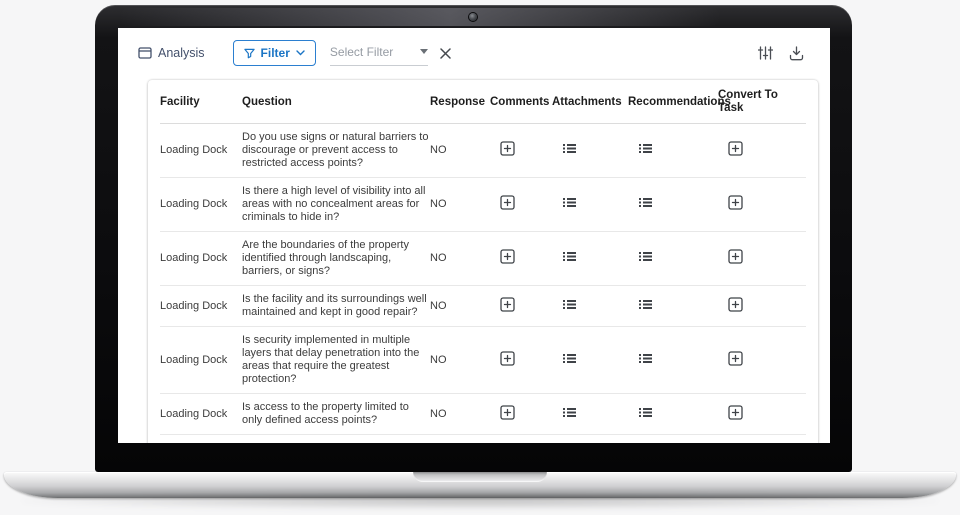 Image resolution: width=960 pixels, height=515 pixels. What do you see at coordinates (473, 17) in the screenshot?
I see `webcam` at bounding box center [473, 17].